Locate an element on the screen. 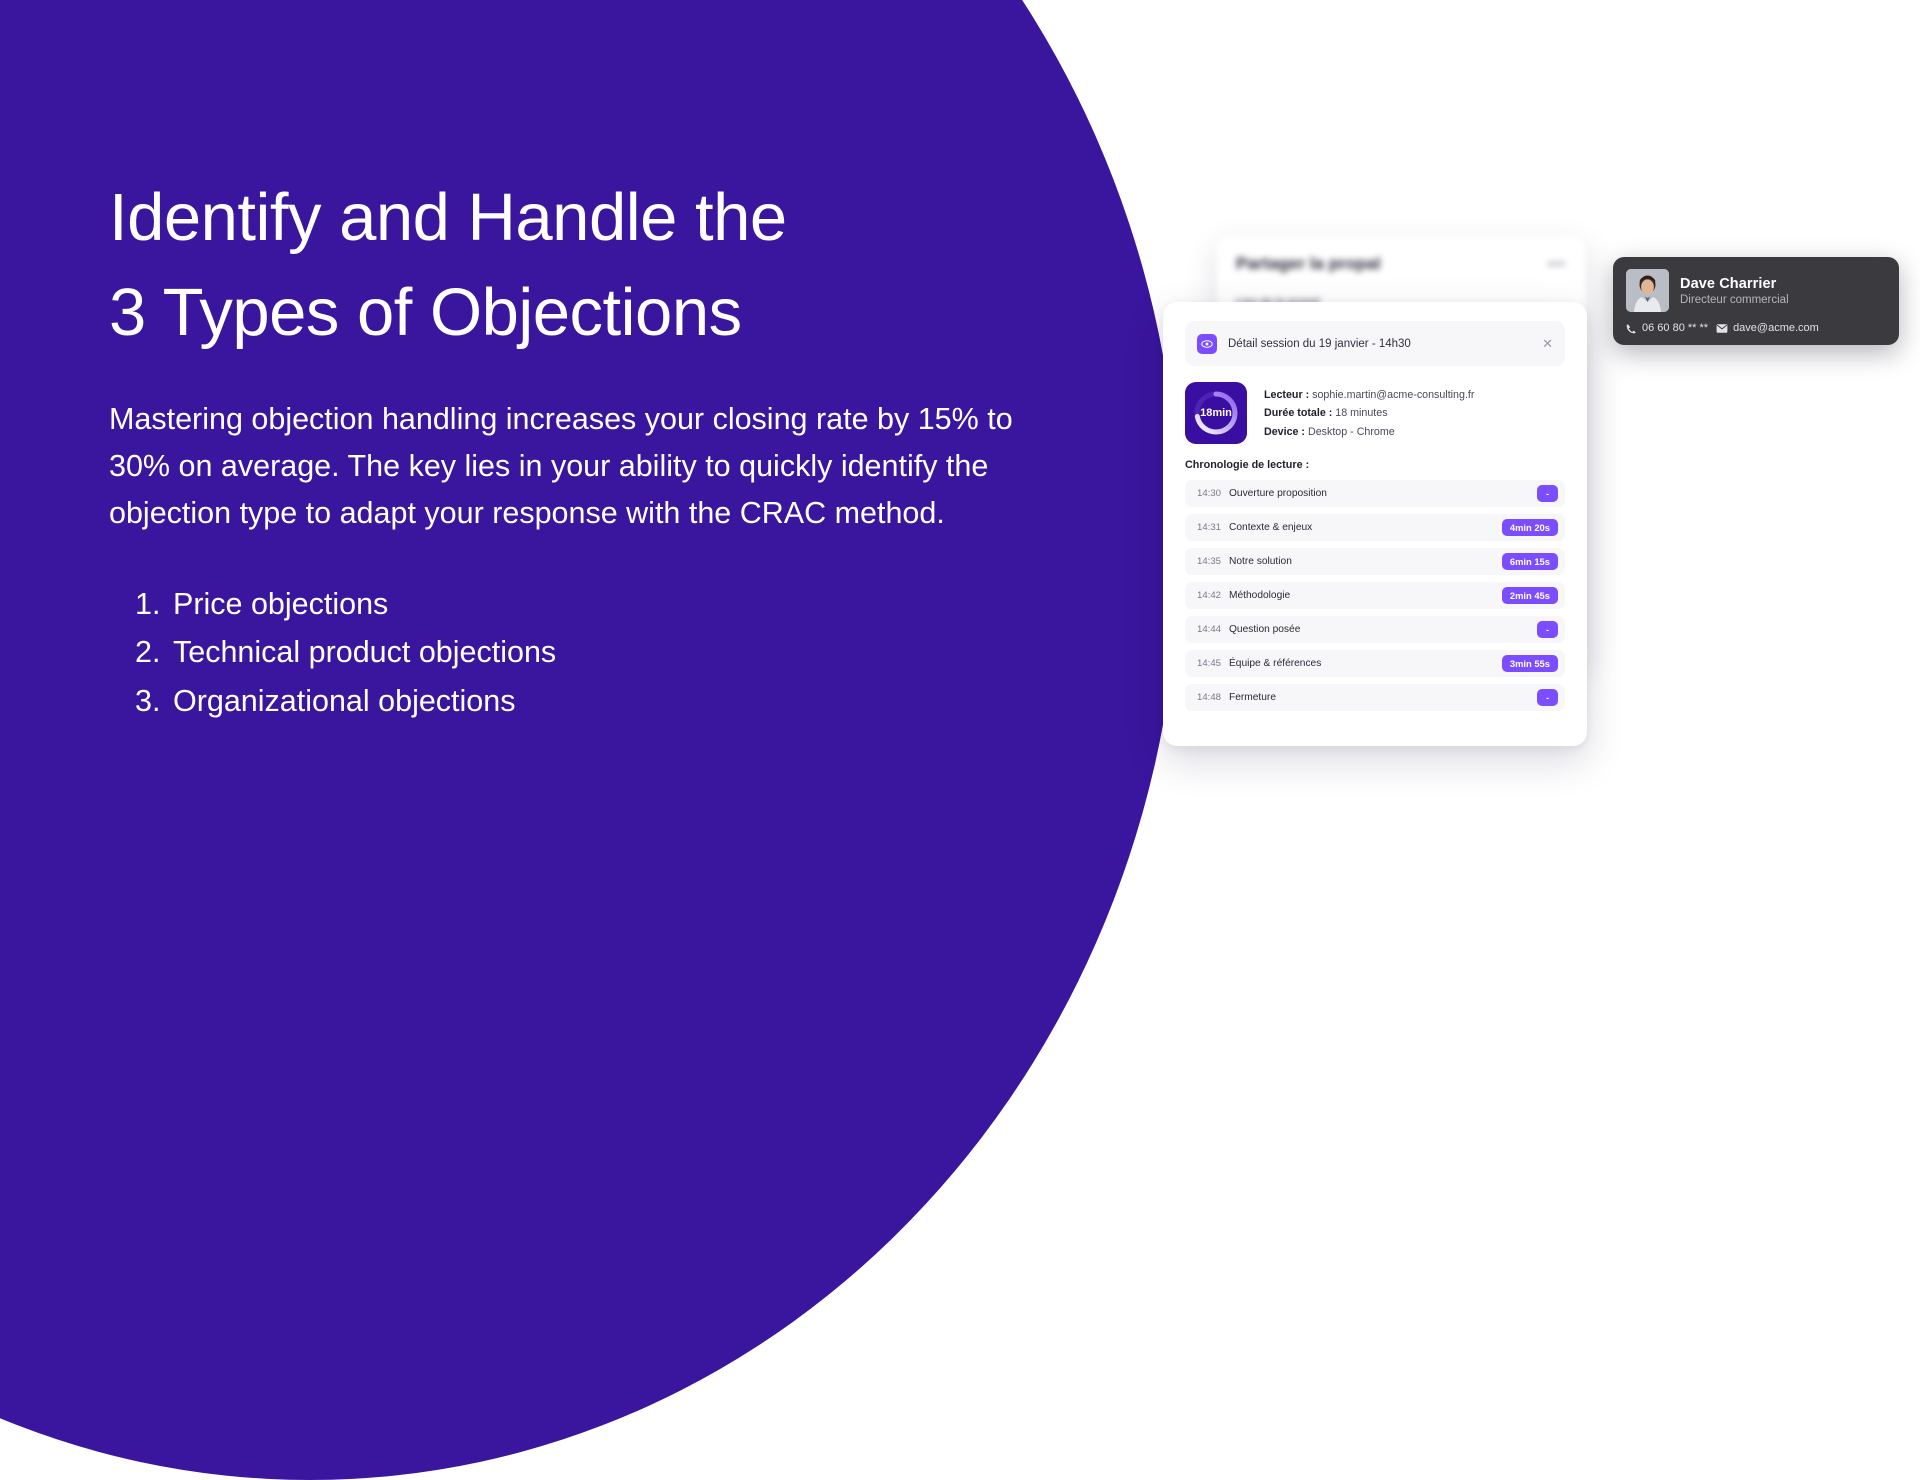 This screenshot has height=1480, width=1920. avatar is located at coordinates (1647, 290).